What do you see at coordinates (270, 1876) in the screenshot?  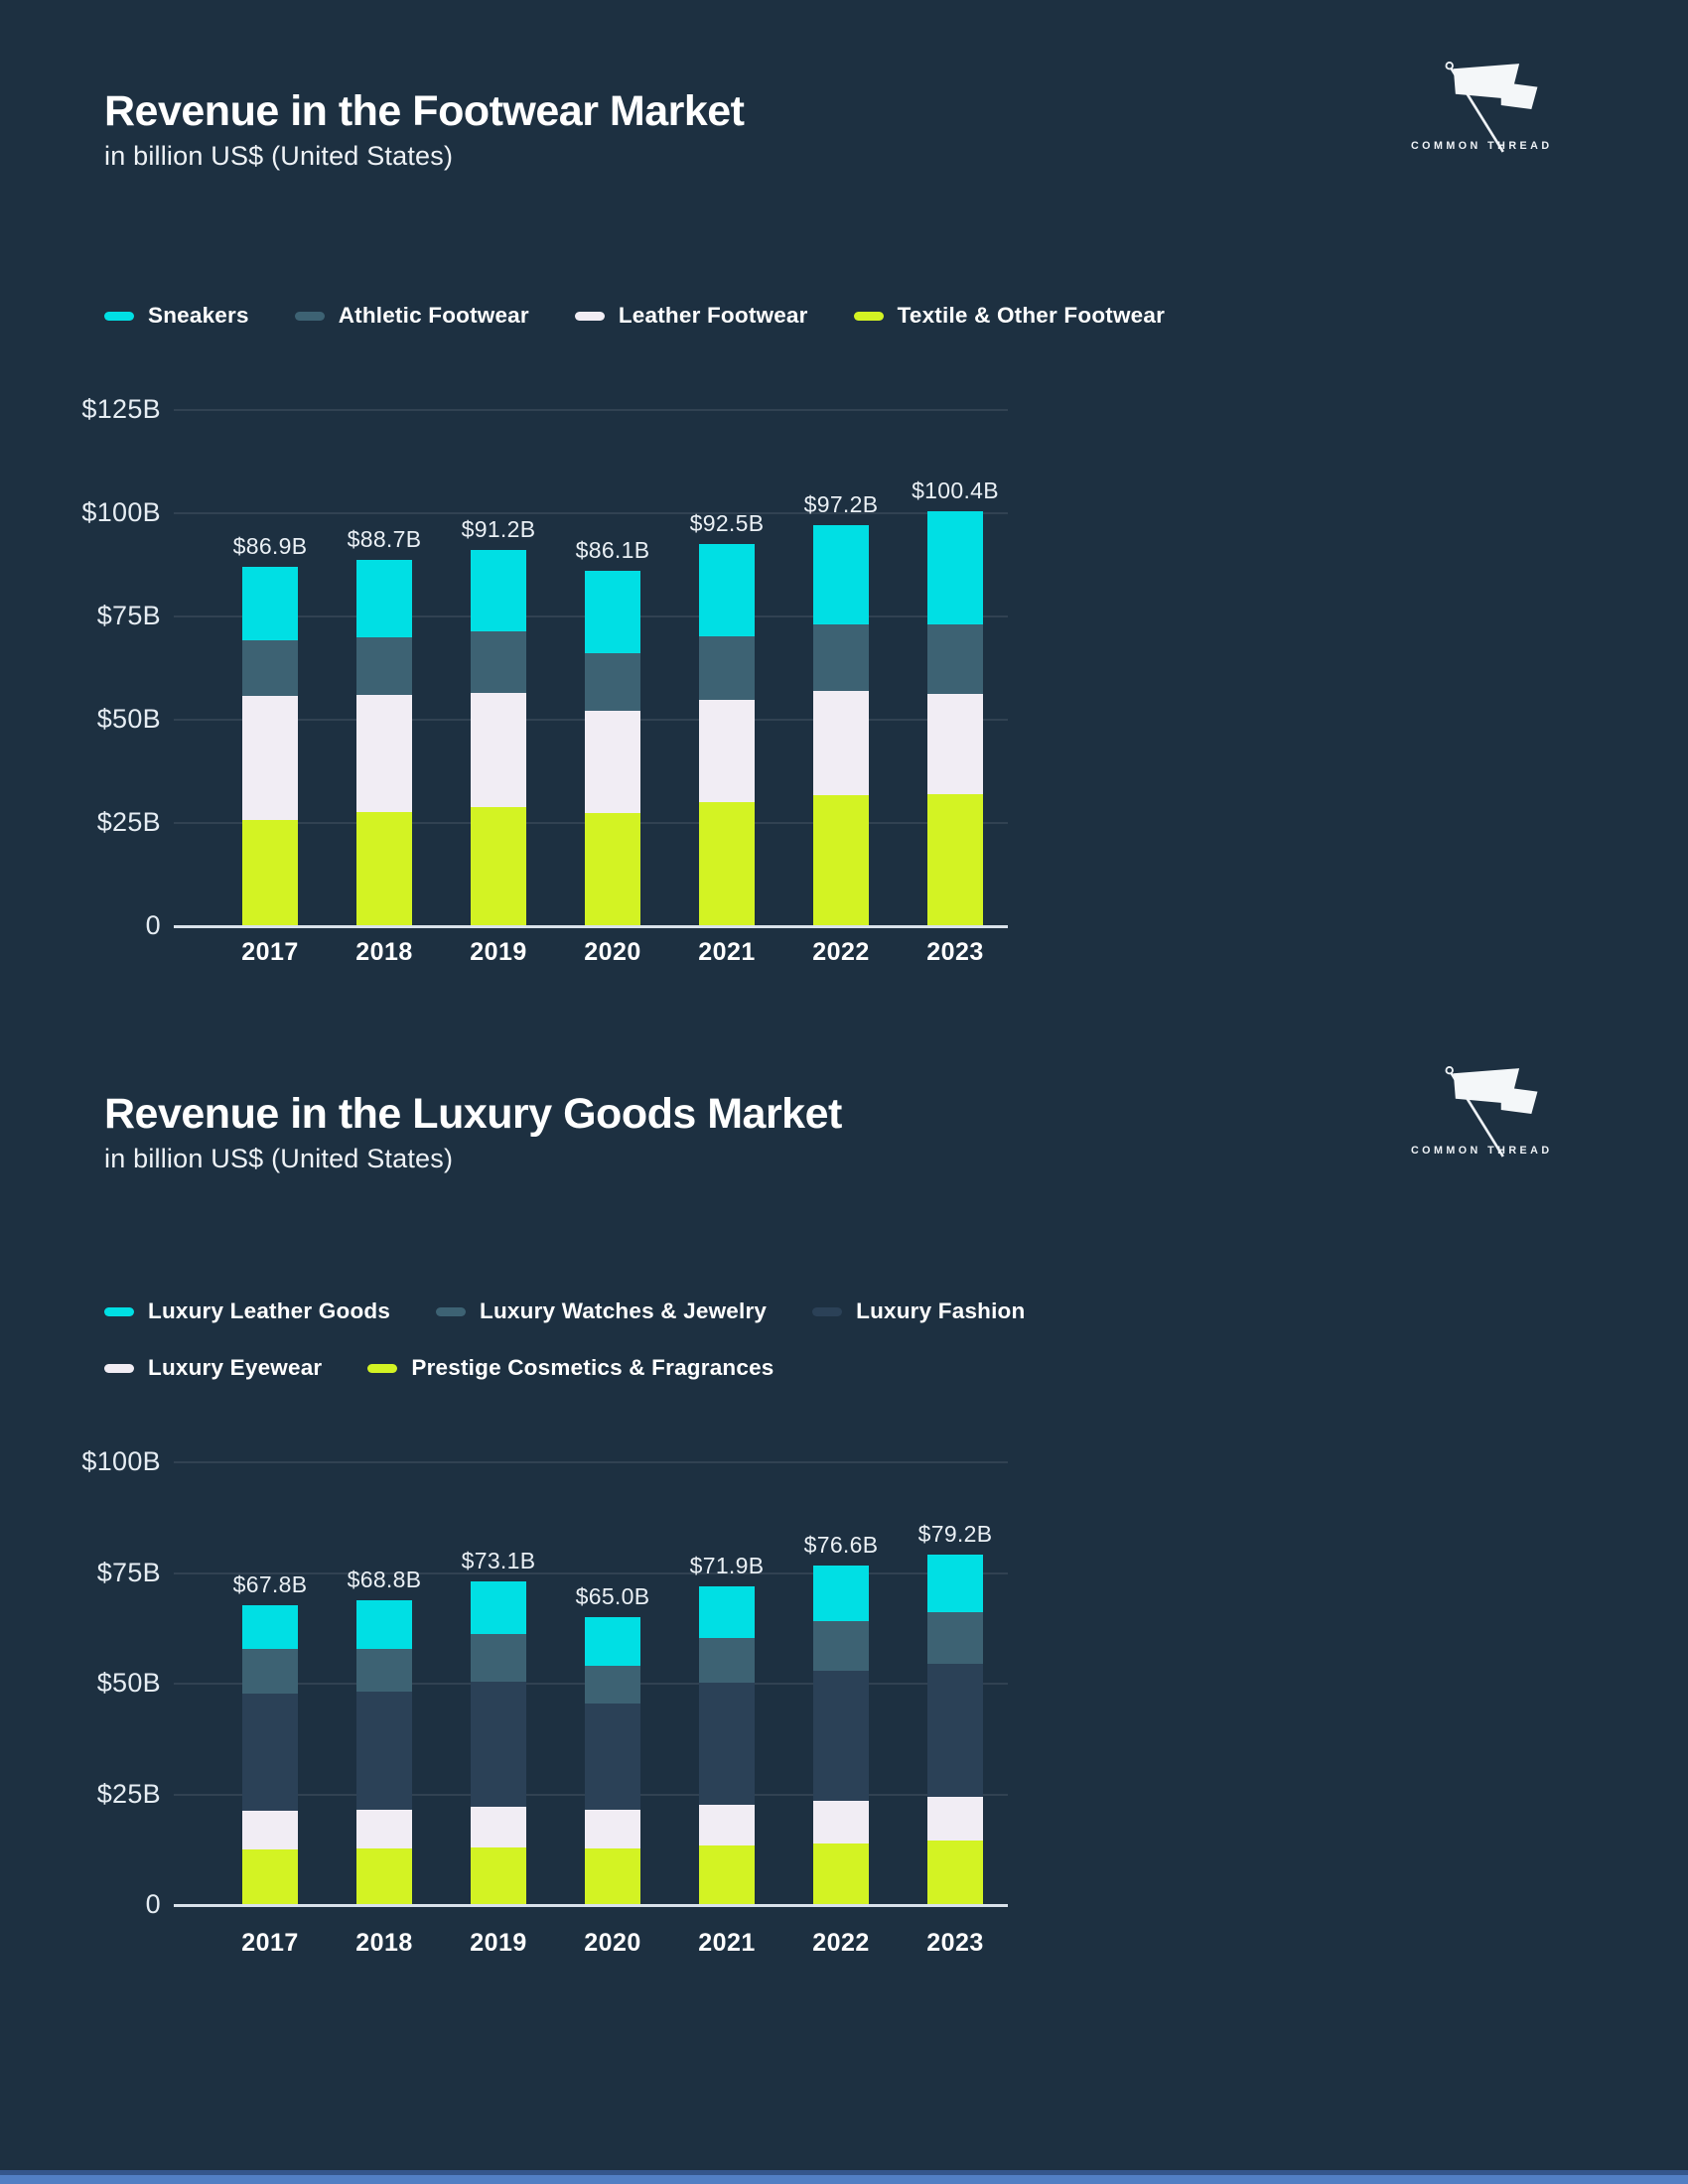 I see `bar-segment-prestige-cosmetics-and-fragrances-2017` at bounding box center [270, 1876].